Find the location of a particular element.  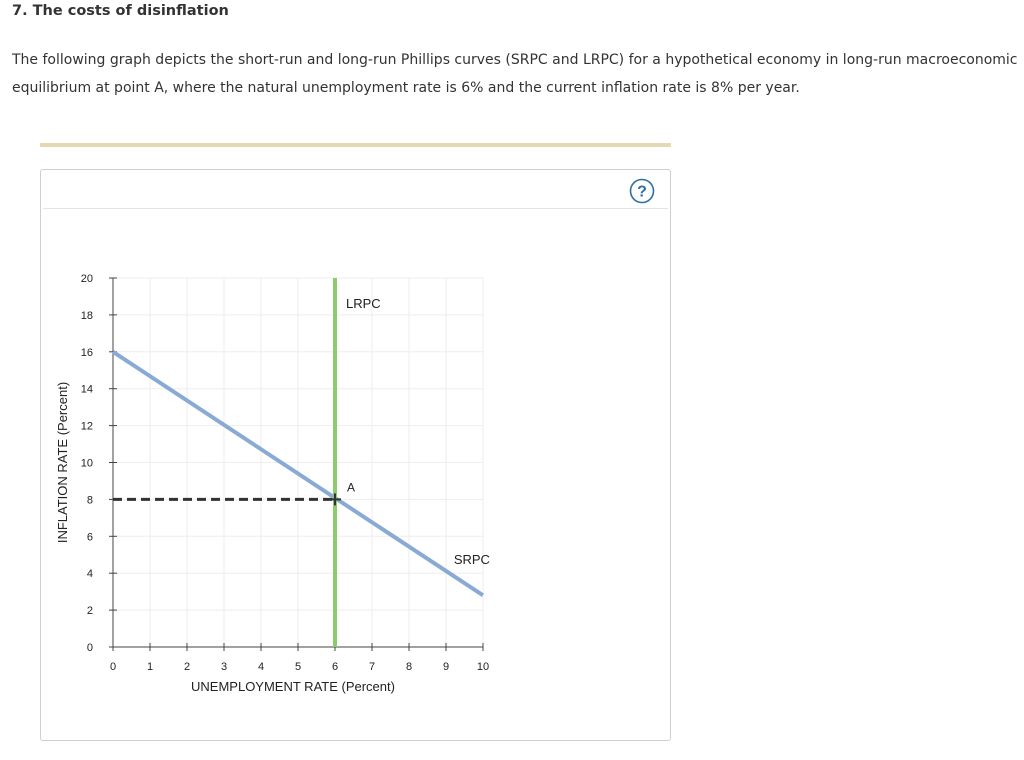

x-tick-label: 6 is located at coordinates (335, 667).